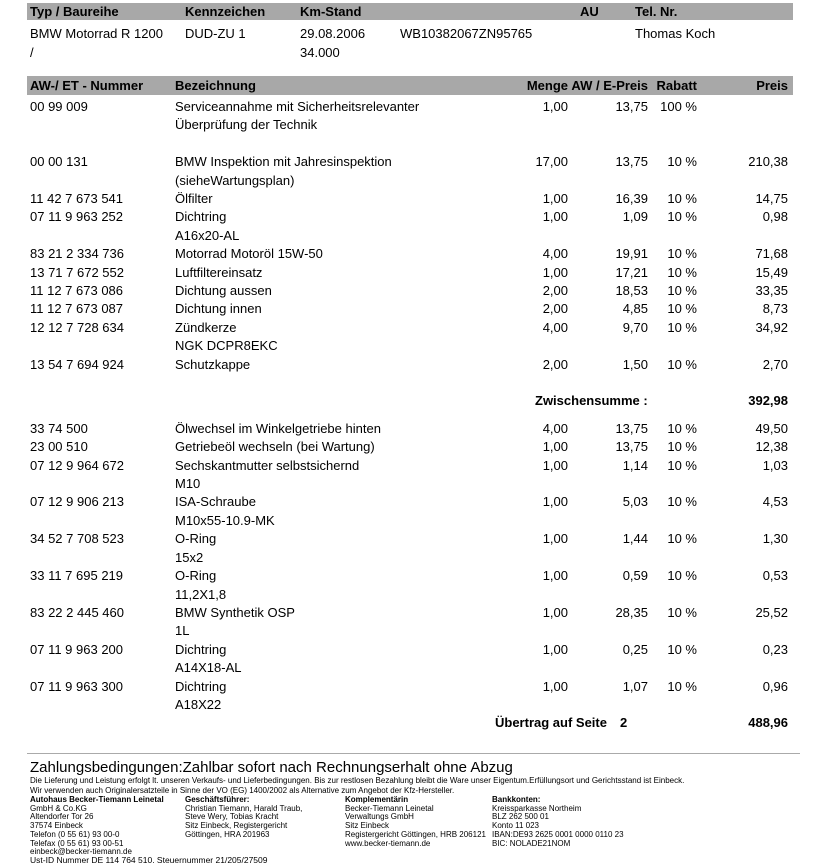 The width and height of the screenshot is (825, 865). I want to click on item-number: 00 99 009, so click(59, 106).